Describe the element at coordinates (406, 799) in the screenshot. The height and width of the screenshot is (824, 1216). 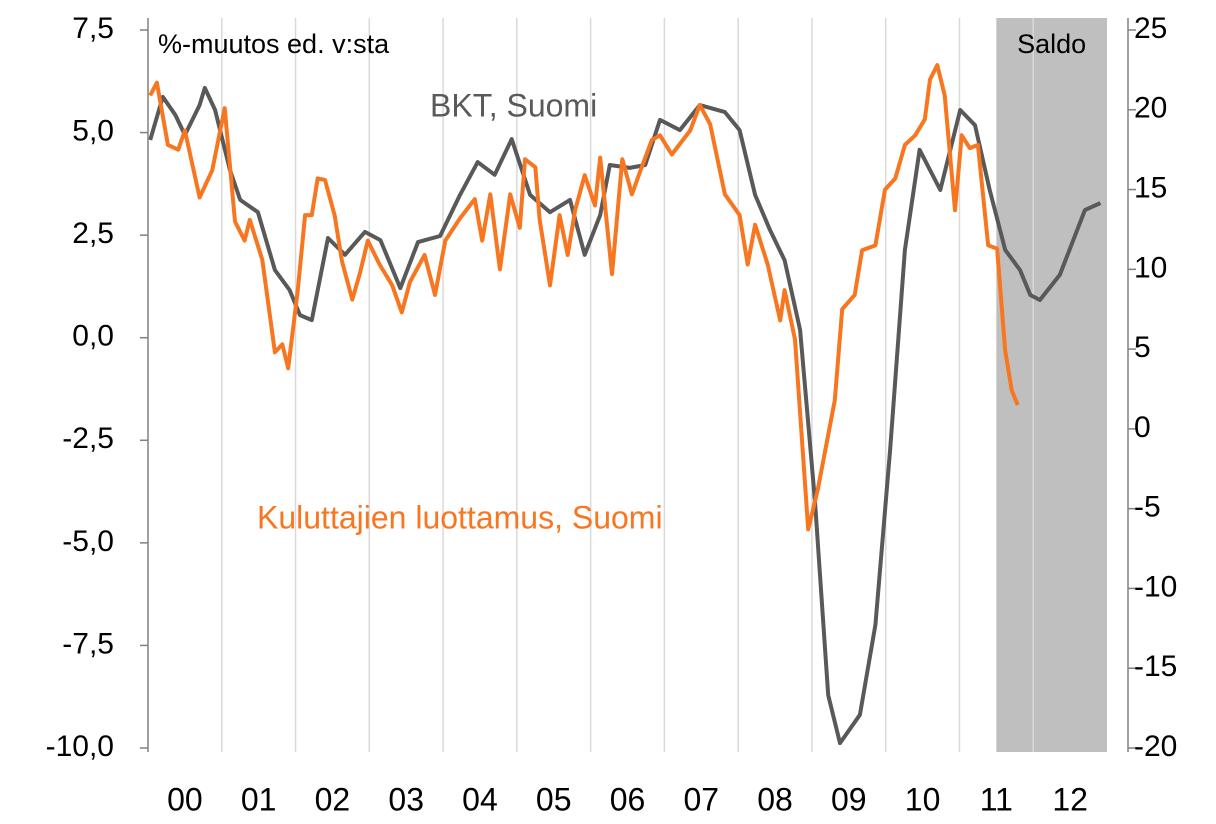
I see `x-tick-label: 03` at that location.